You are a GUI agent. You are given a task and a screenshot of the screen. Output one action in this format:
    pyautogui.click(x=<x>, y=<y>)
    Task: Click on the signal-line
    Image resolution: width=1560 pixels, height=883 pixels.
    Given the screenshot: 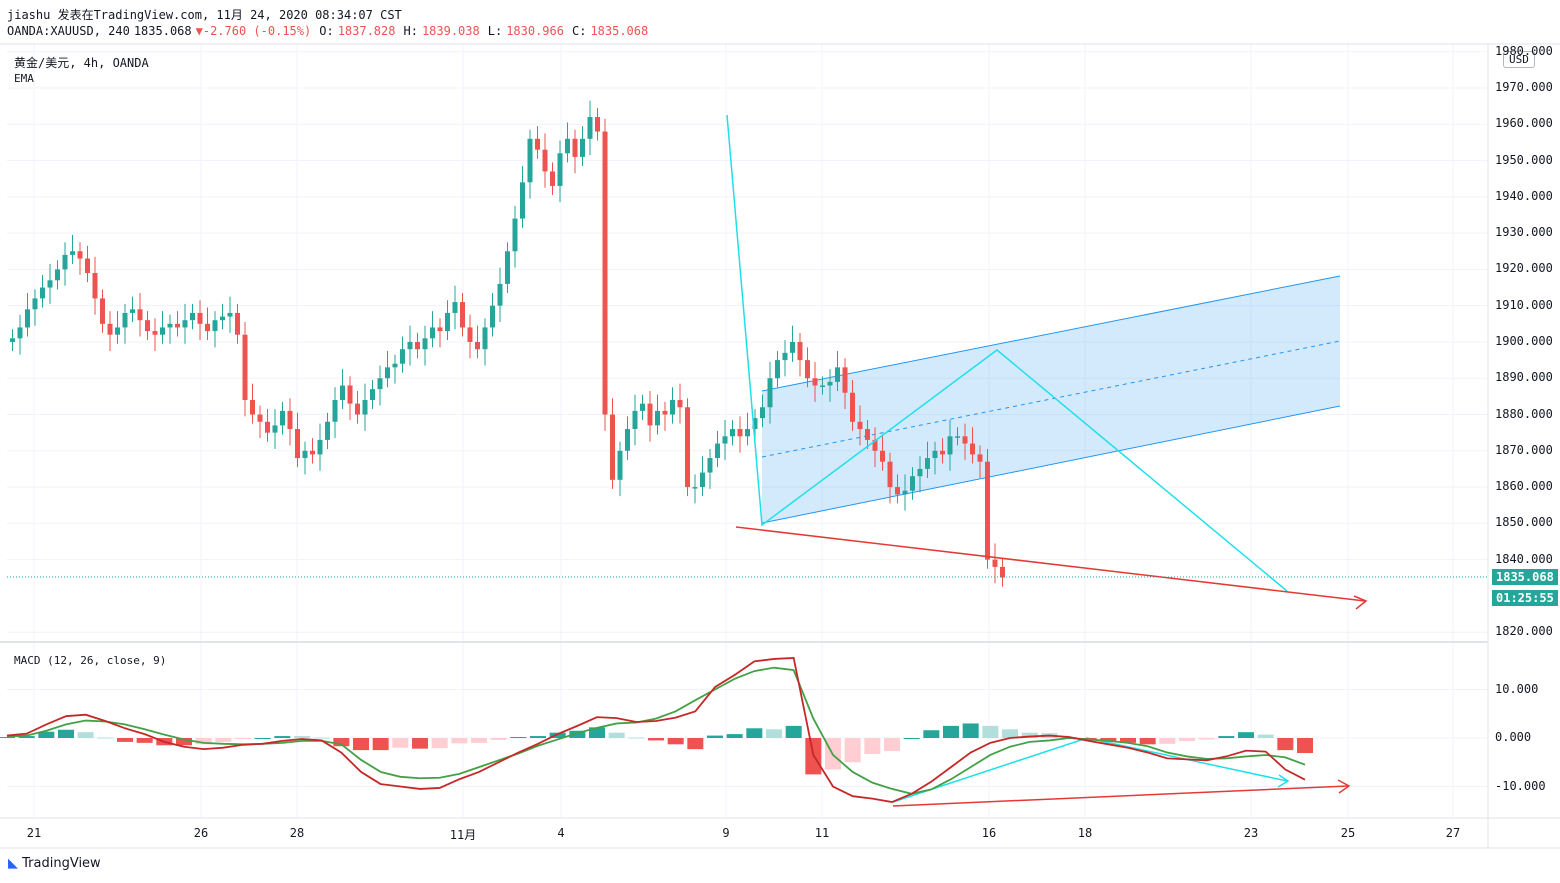 What is the action you would take?
    pyautogui.click(x=656, y=730)
    